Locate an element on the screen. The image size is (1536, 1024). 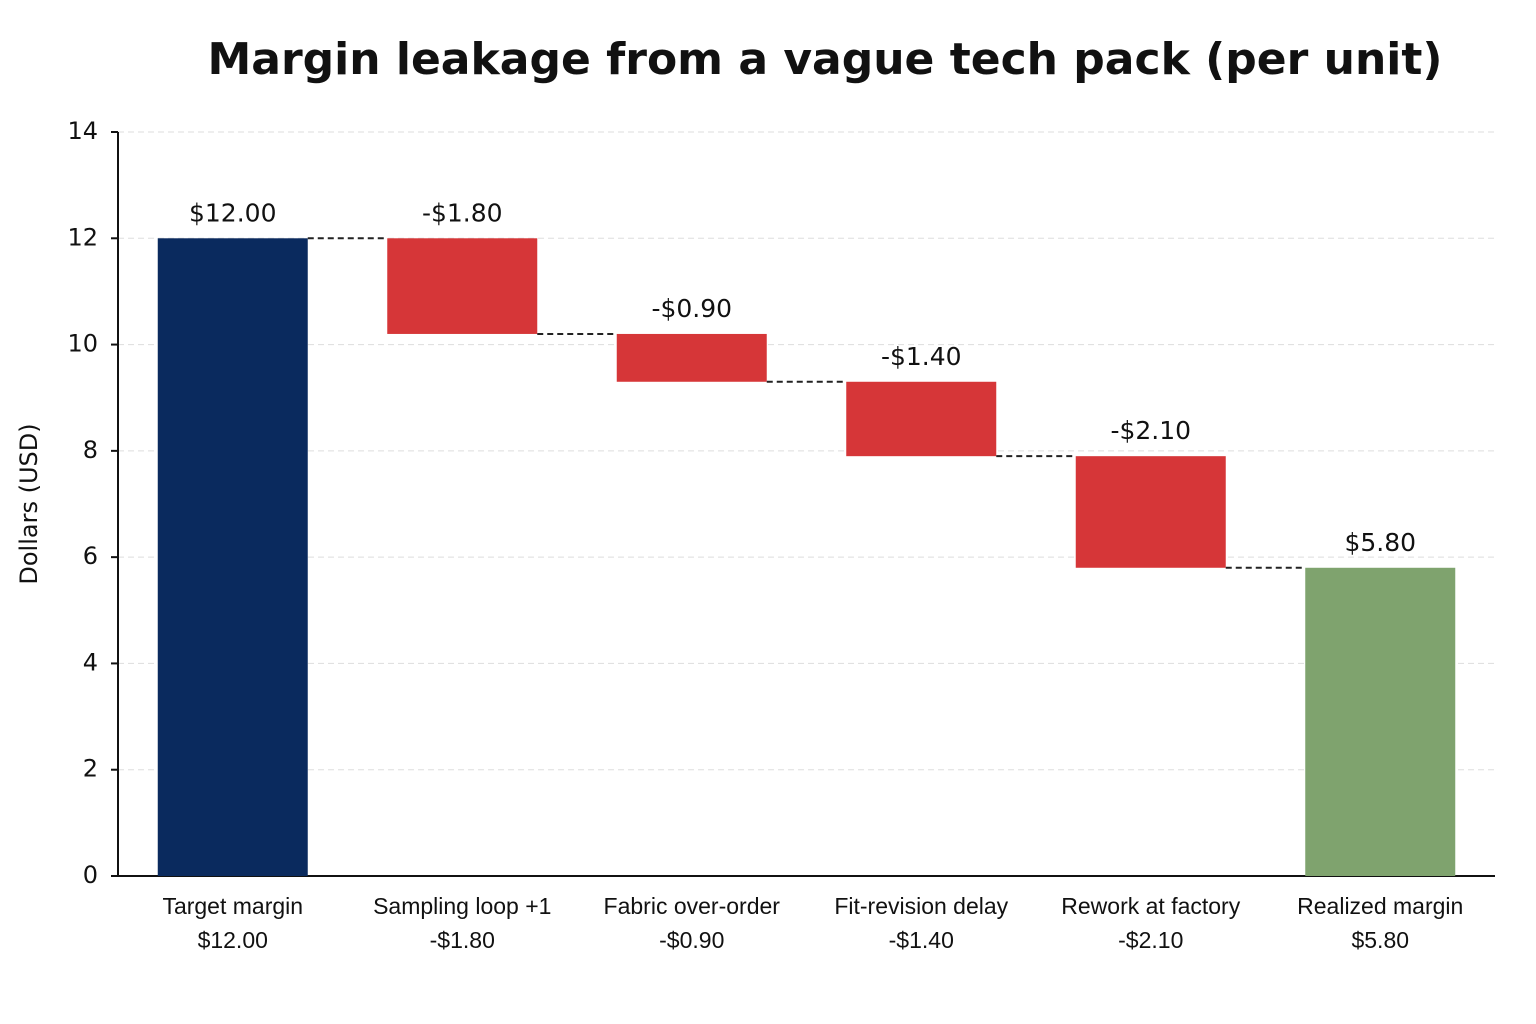
x-tick-value-label: $12.00 is located at coordinates (233, 940).